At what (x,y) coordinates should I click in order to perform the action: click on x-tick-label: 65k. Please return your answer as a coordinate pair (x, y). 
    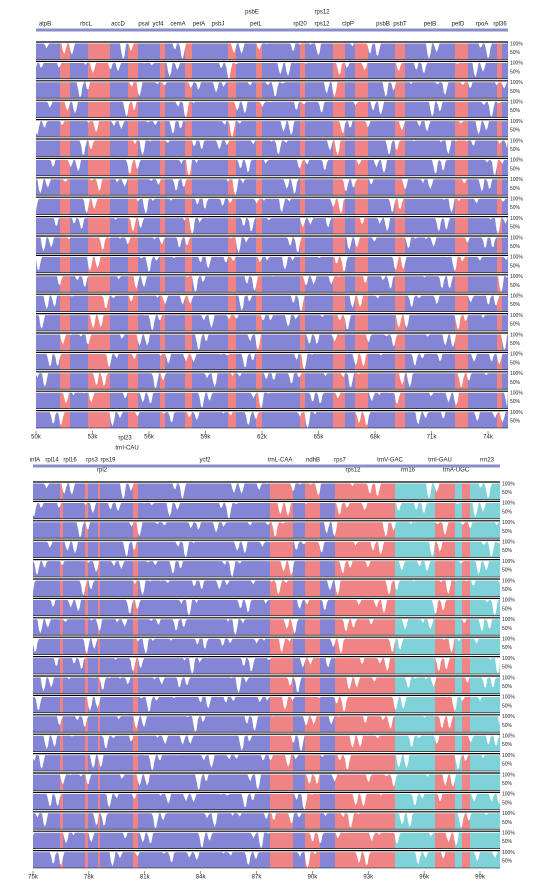
    Looking at the image, I should click on (319, 438).